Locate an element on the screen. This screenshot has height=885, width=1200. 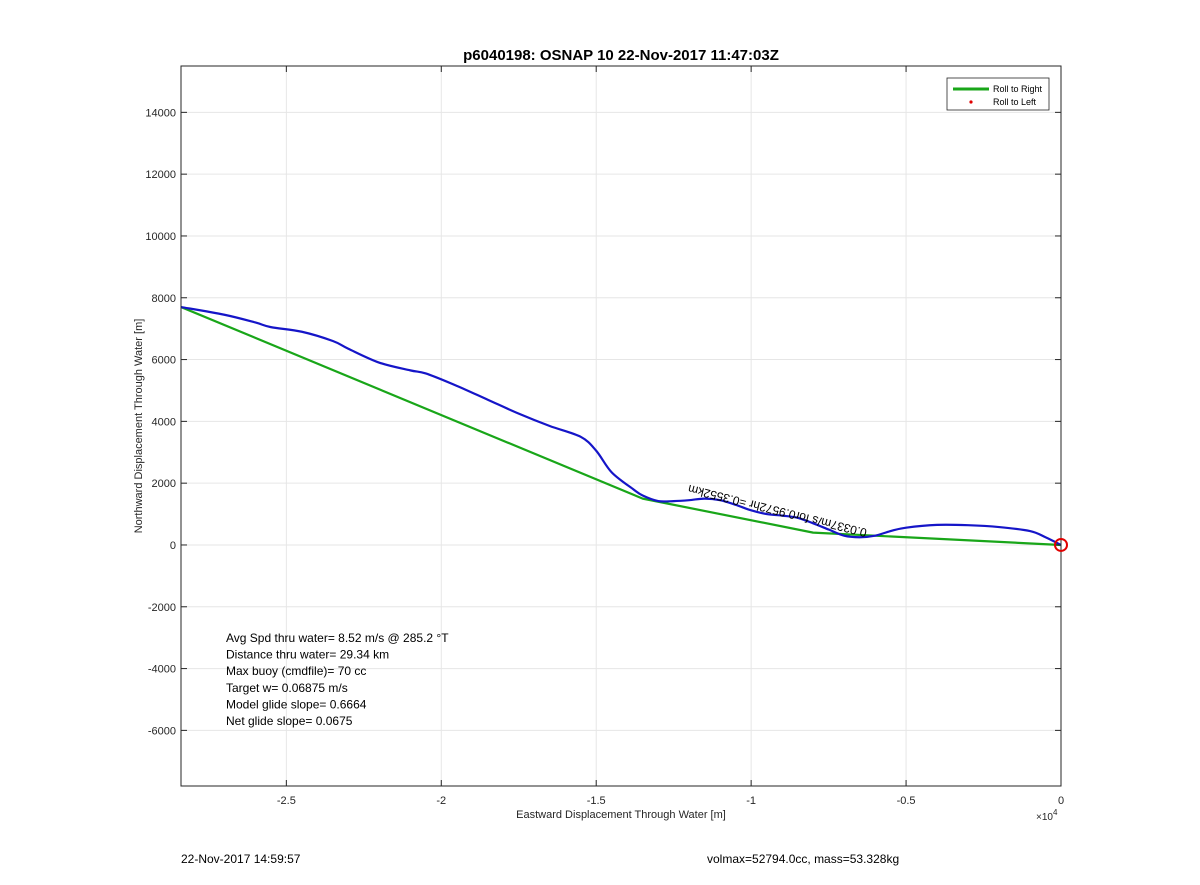
y-tick-label: 12000 is located at coordinates (160, 175).